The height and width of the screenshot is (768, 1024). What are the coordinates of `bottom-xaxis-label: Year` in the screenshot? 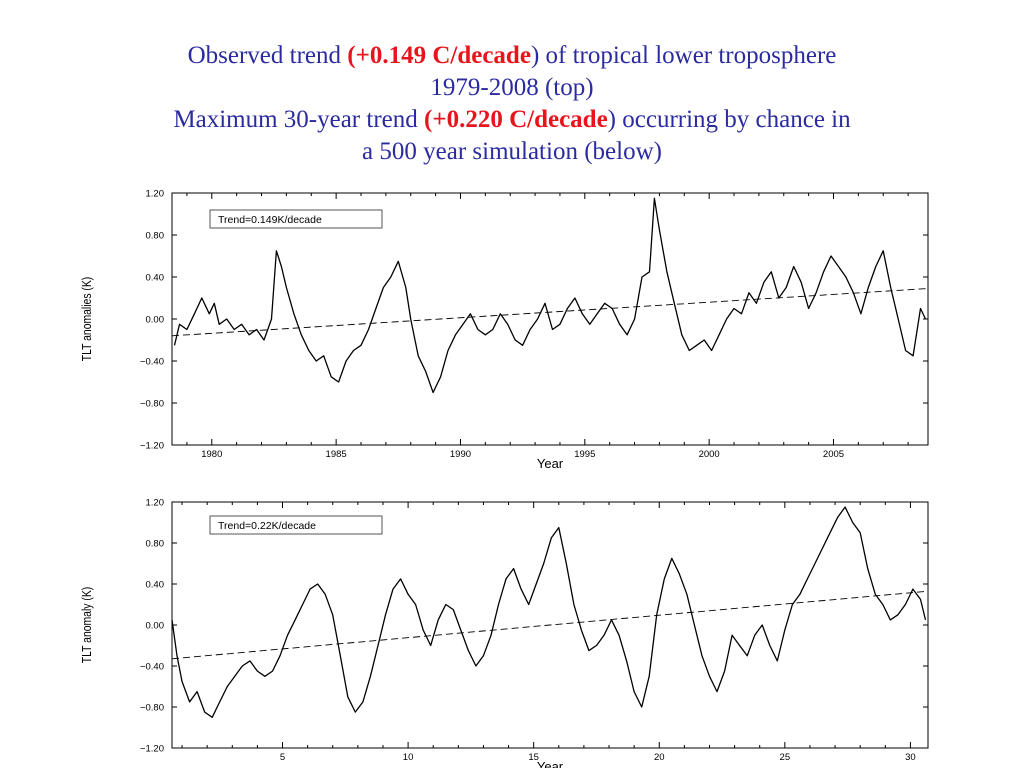 It's located at (550, 763).